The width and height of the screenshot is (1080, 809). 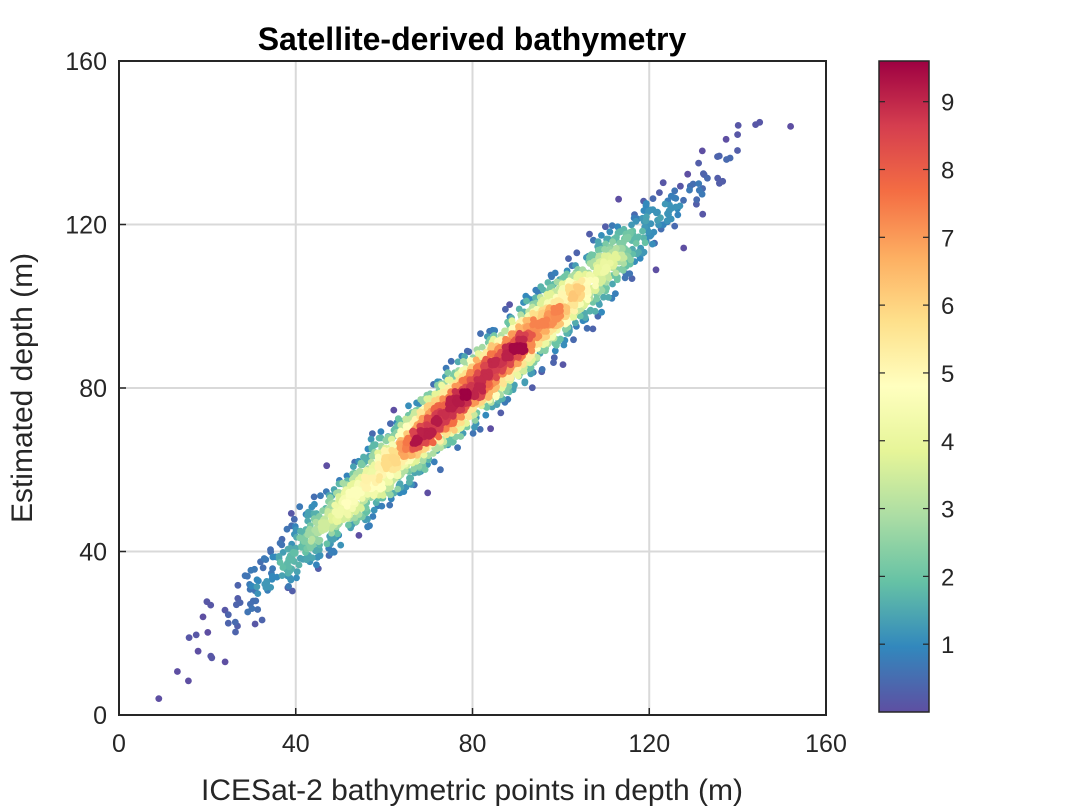 I want to click on chart-title: Satellite-derived bathymetry, so click(x=472, y=39).